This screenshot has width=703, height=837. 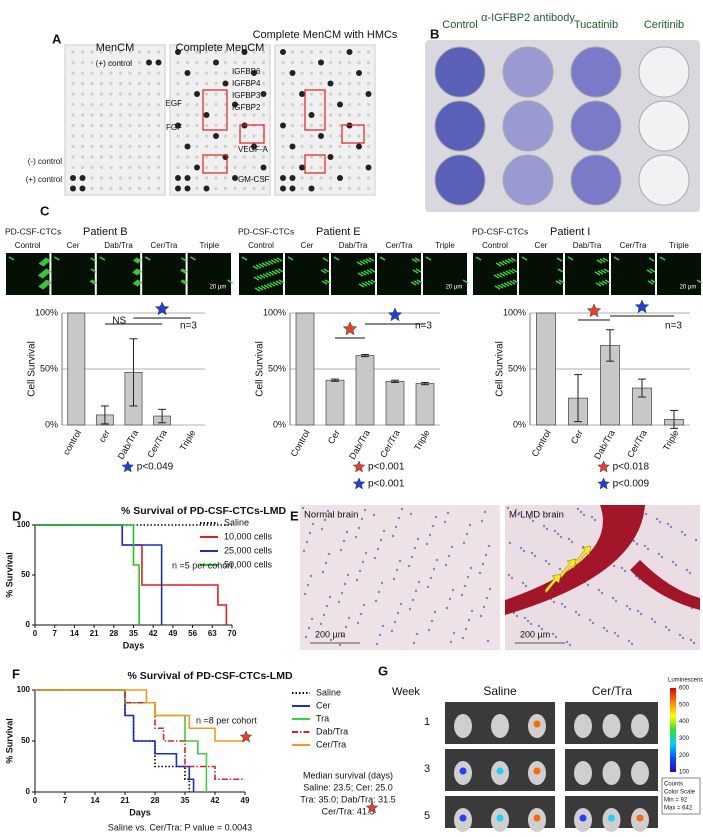 What do you see at coordinates (236, 522) in the screenshot?
I see `legend-label: Saline` at bounding box center [236, 522].